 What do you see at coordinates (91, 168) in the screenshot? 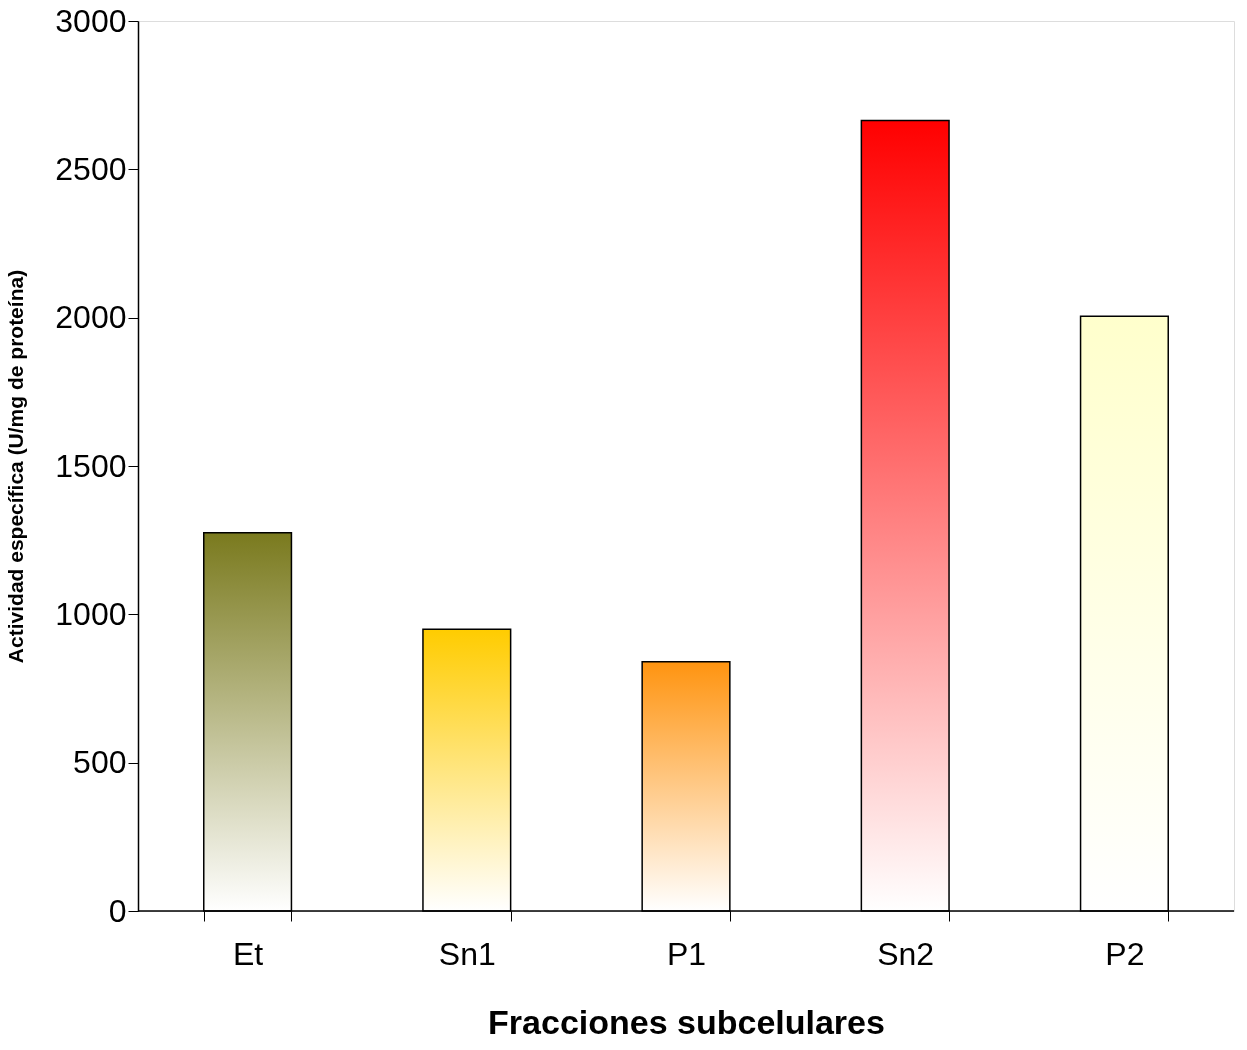
I see `y-tick-label: 2500` at bounding box center [91, 168].